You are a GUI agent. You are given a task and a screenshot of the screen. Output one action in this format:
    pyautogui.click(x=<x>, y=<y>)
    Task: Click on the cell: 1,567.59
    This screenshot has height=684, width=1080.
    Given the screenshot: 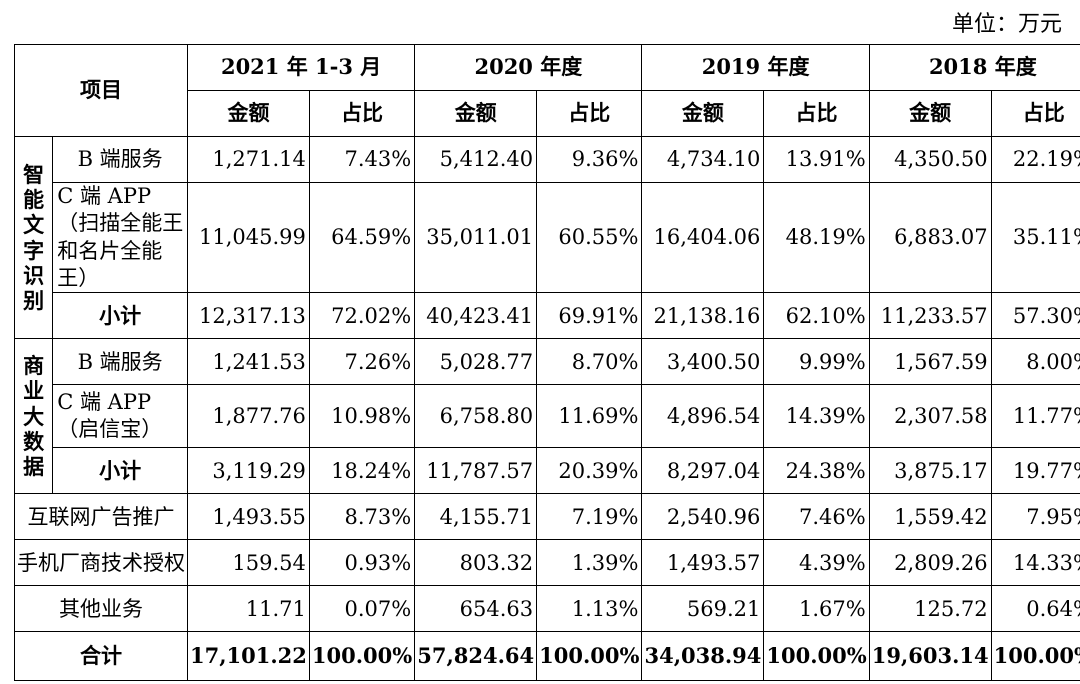 What is the action you would take?
    pyautogui.click(x=930, y=362)
    